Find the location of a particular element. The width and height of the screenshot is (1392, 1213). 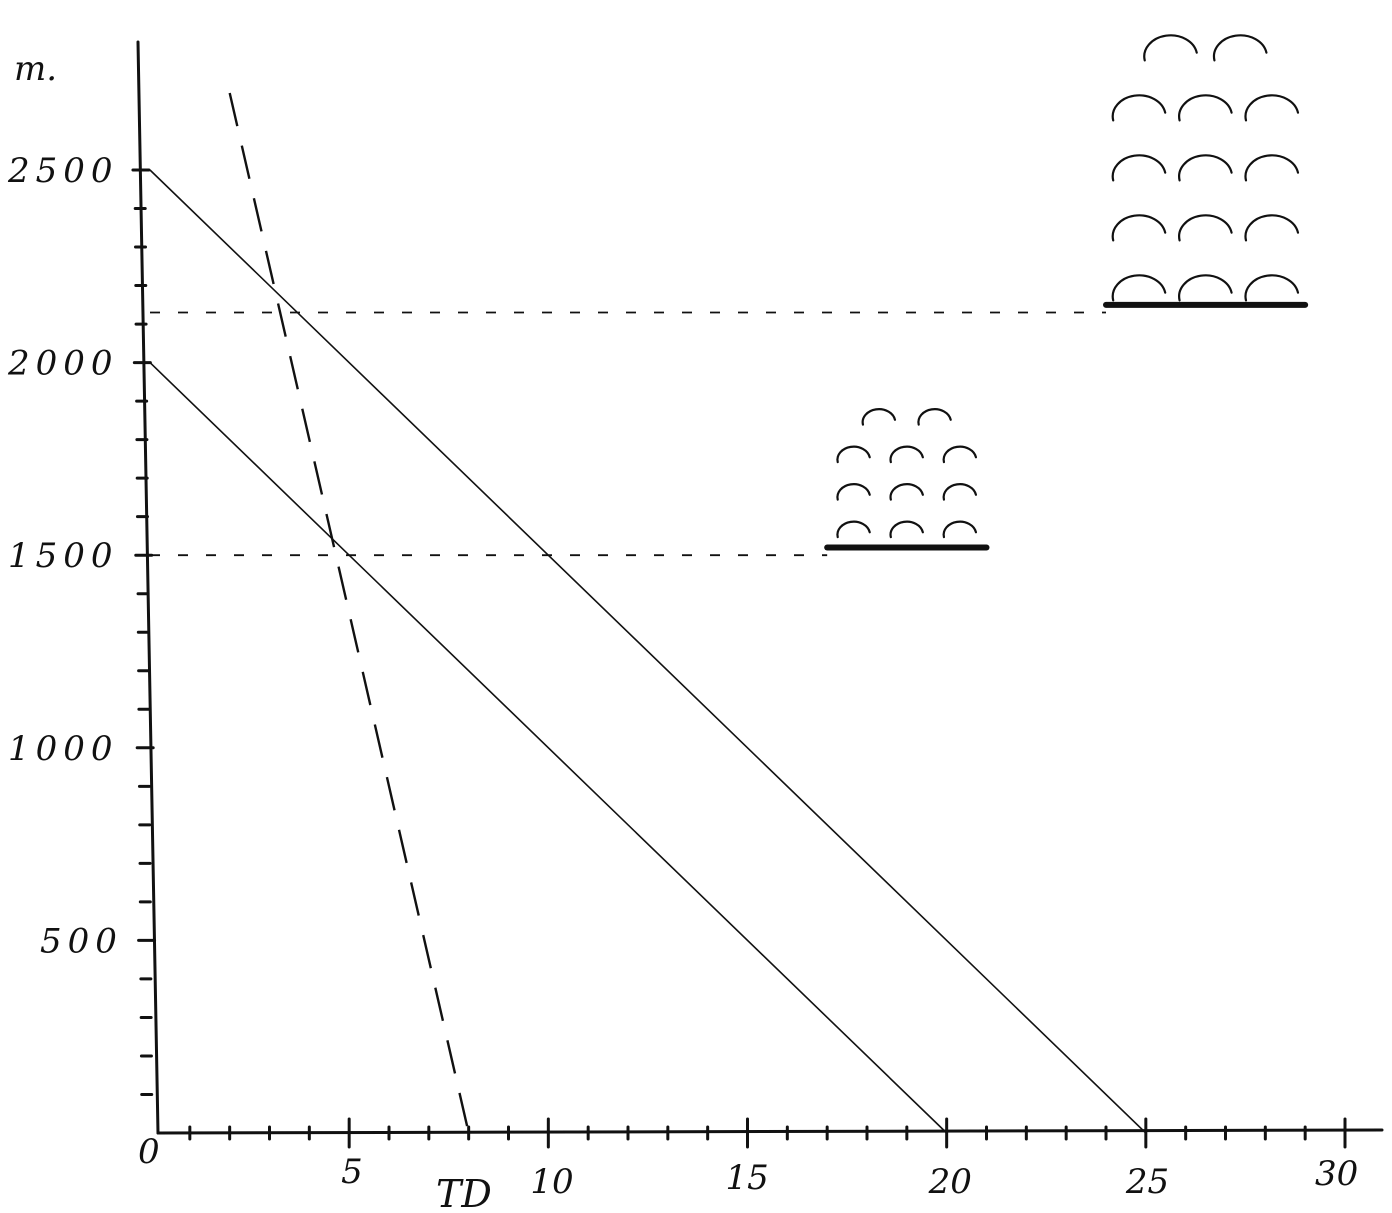

x-tick-label: 10 is located at coordinates (551, 1182).